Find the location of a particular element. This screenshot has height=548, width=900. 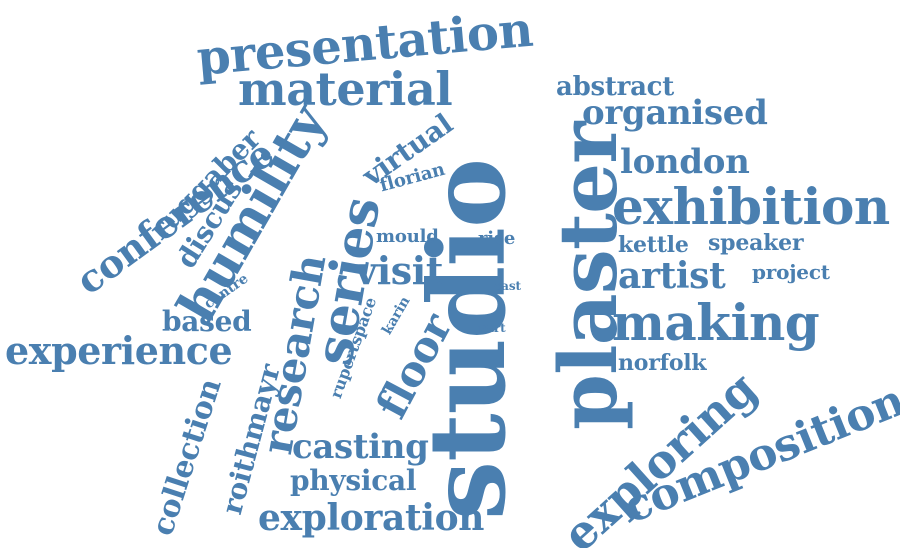

word-cast: cast is located at coordinates (507, 286).